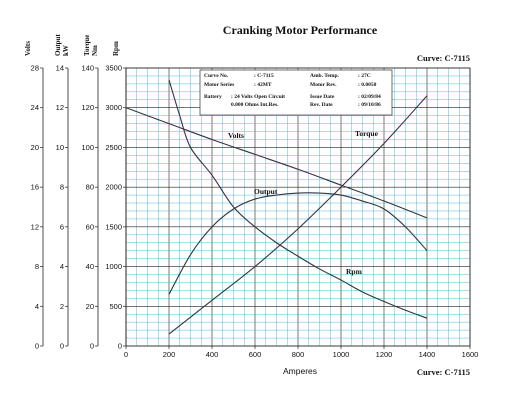 This screenshot has height=400, width=517. What do you see at coordinates (66, 50) in the screenshot?
I see `axis-unit: kW` at bounding box center [66, 50].